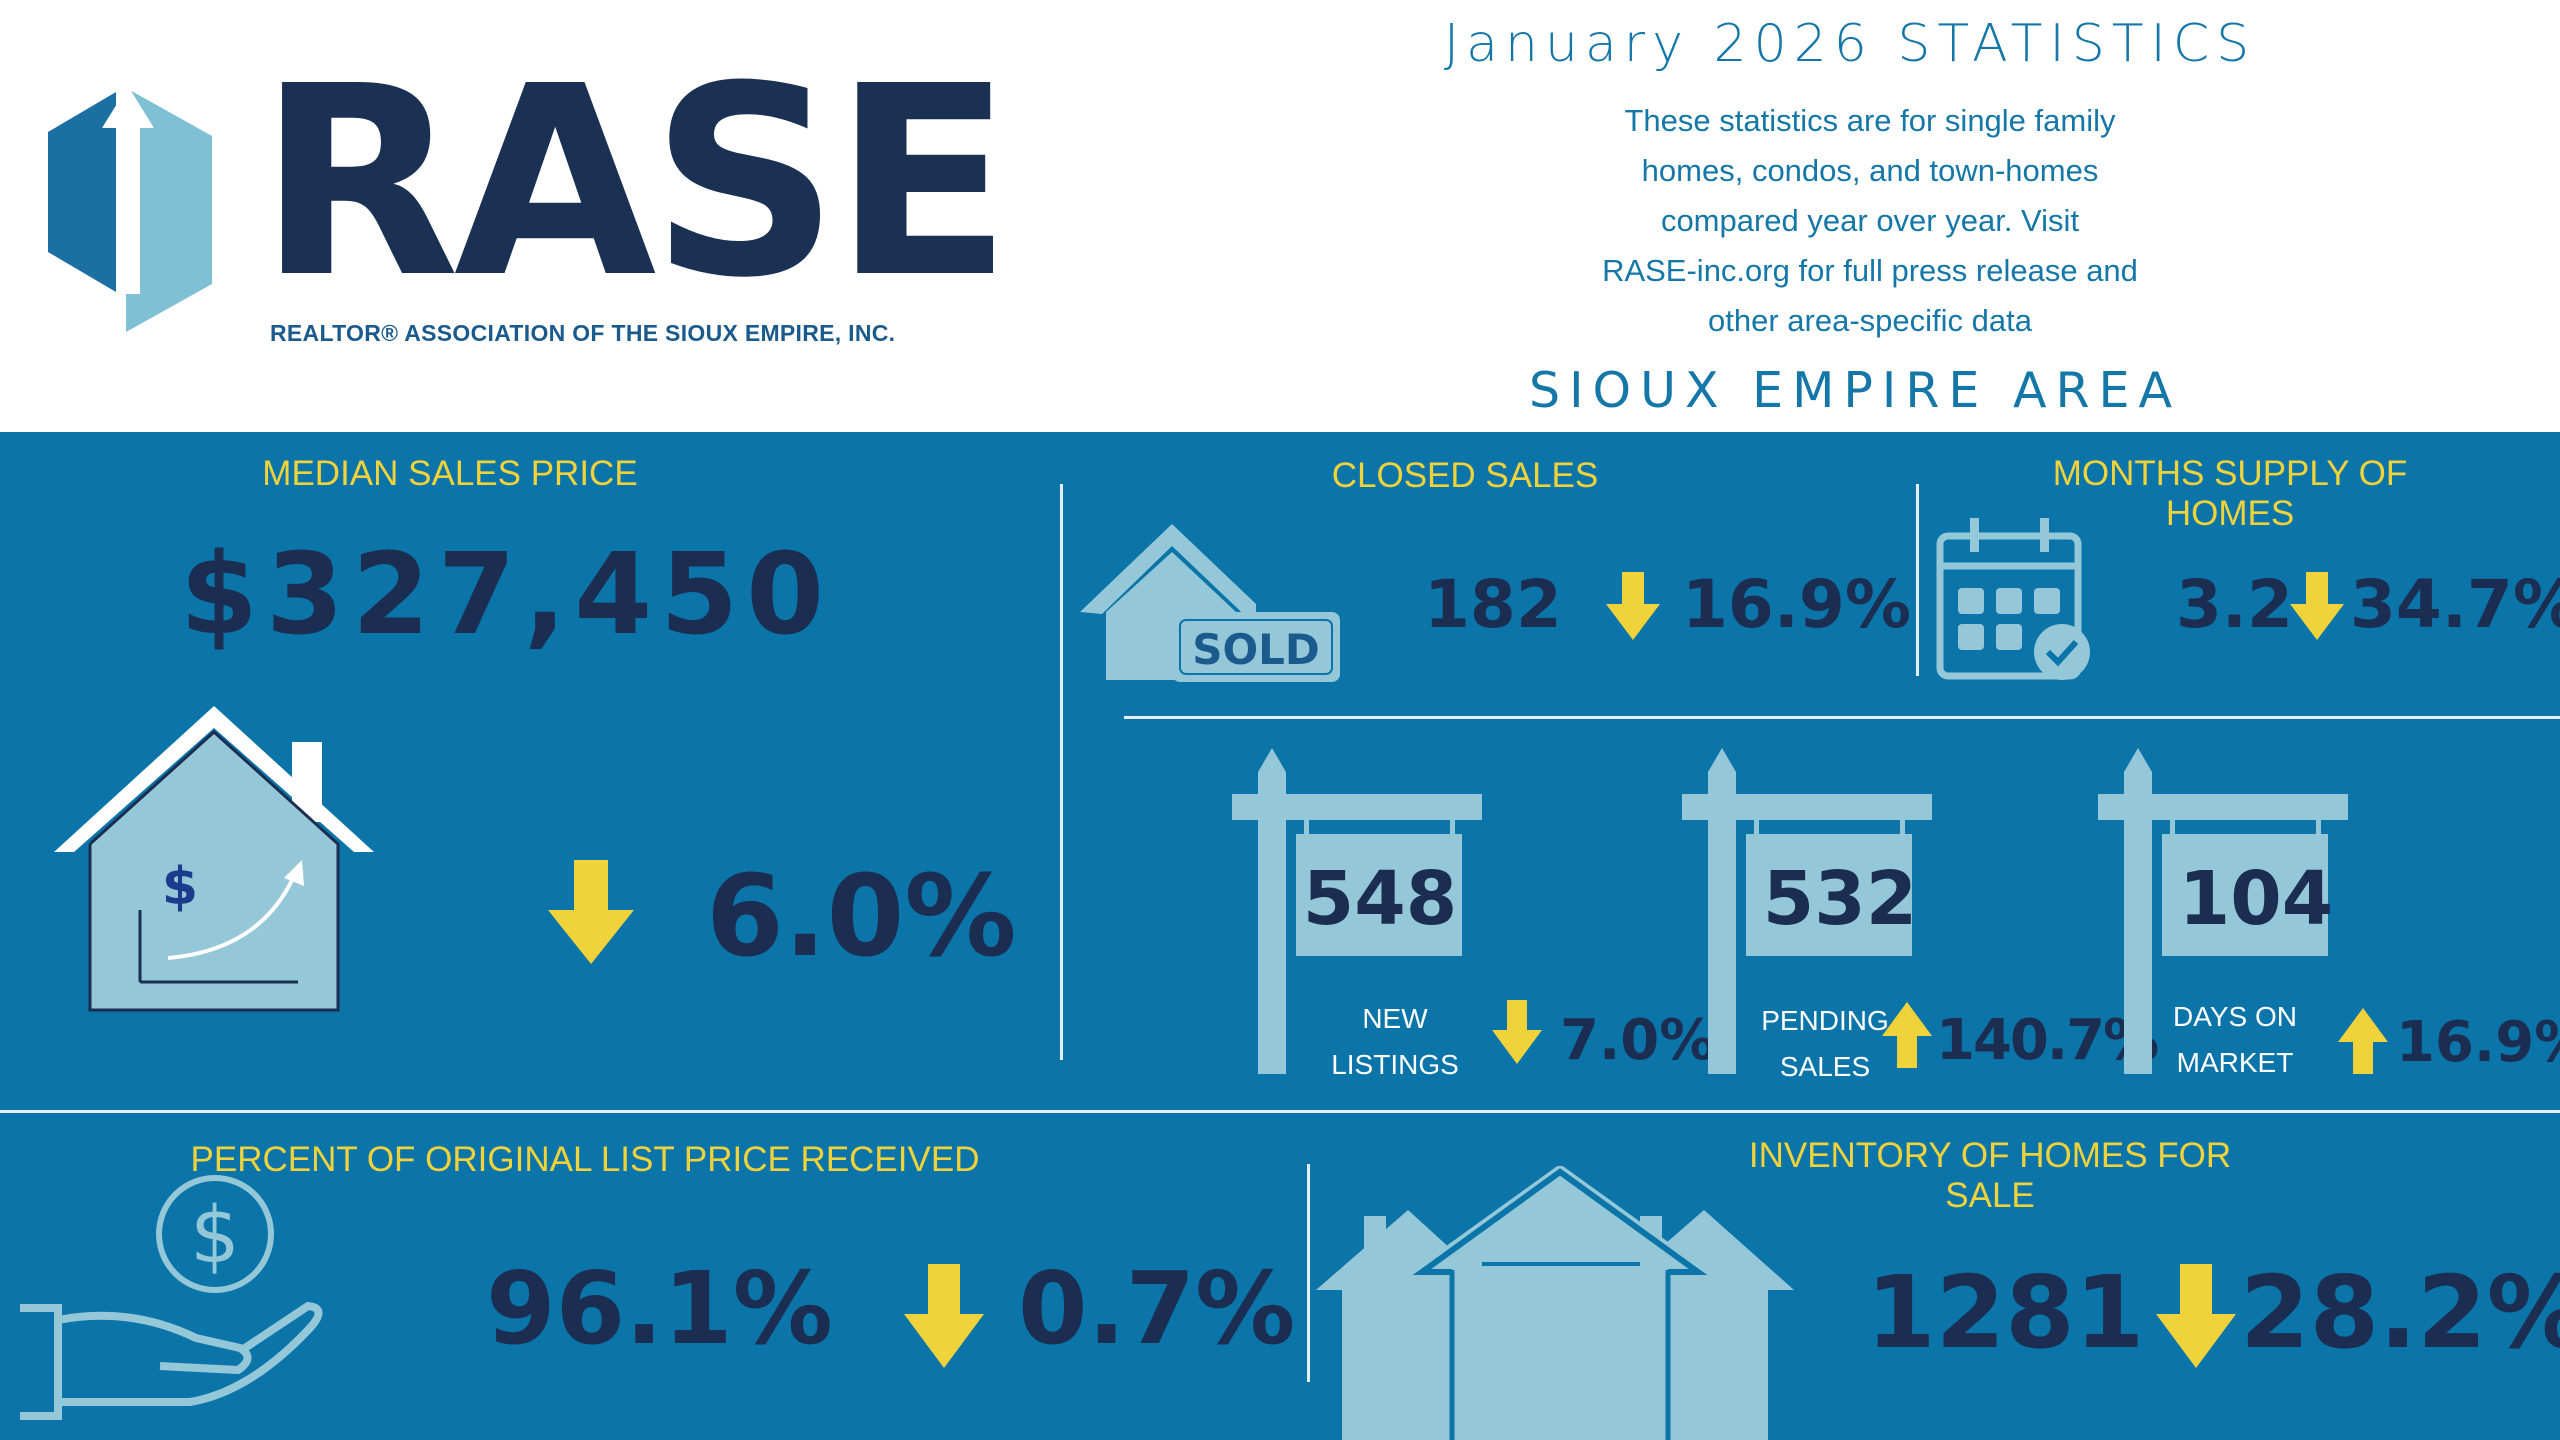 The image size is (2560, 1440). I want to click on page-title: January 2026 STATISTICS, so click(1850, 44).